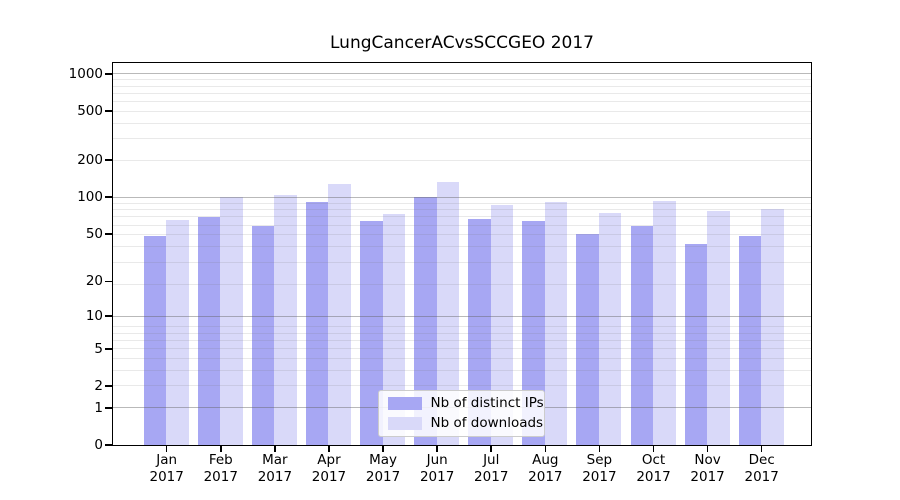 Image resolution: width=900 pixels, height=500 pixels. Describe the element at coordinates (462, 43) in the screenshot. I see `chart-title: LungCancerACvsSCCGEO 2017` at that location.